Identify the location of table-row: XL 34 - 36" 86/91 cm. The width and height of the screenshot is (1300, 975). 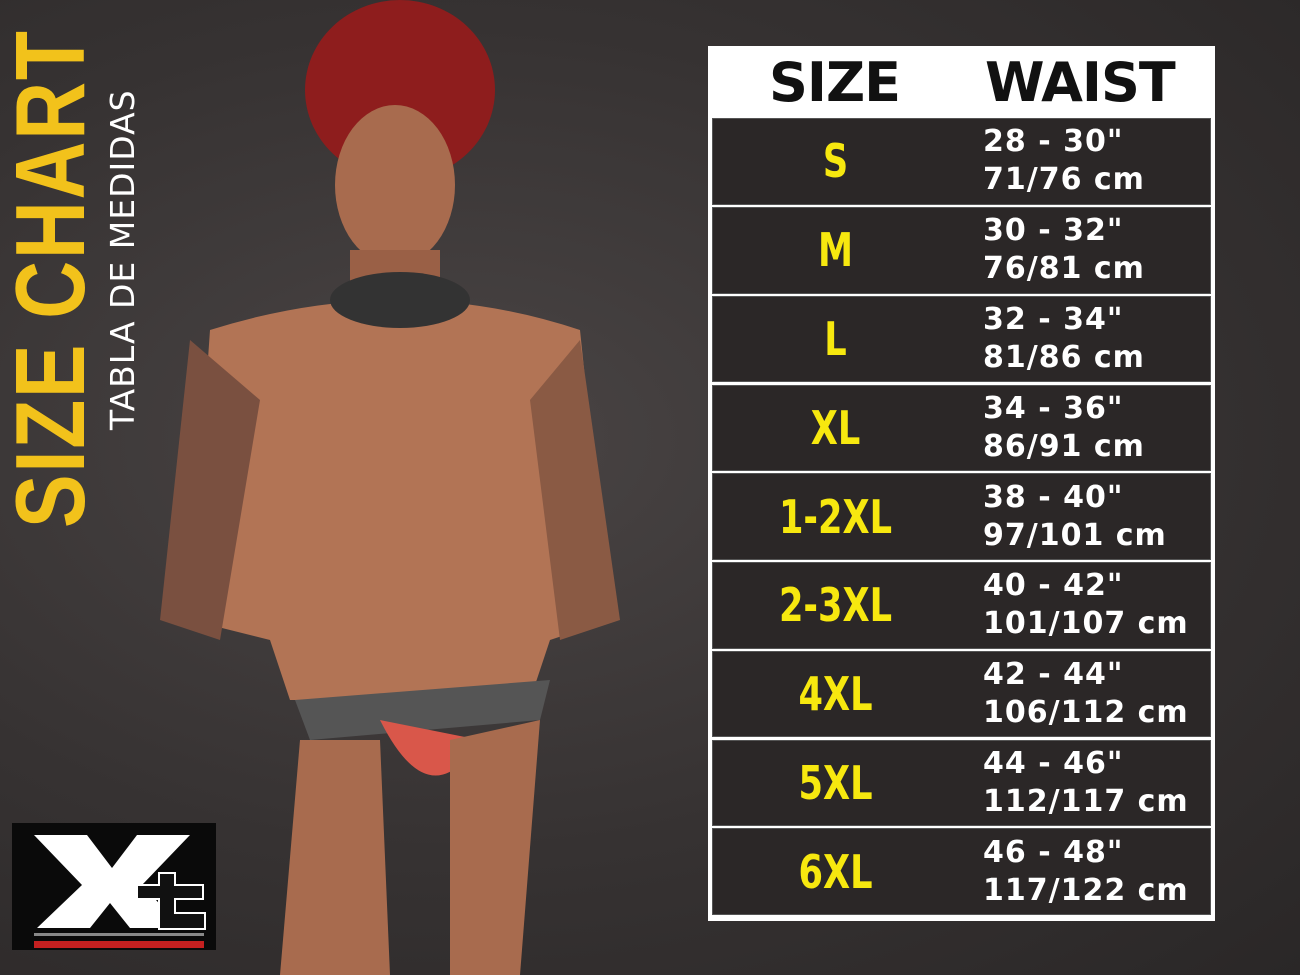
(961, 428).